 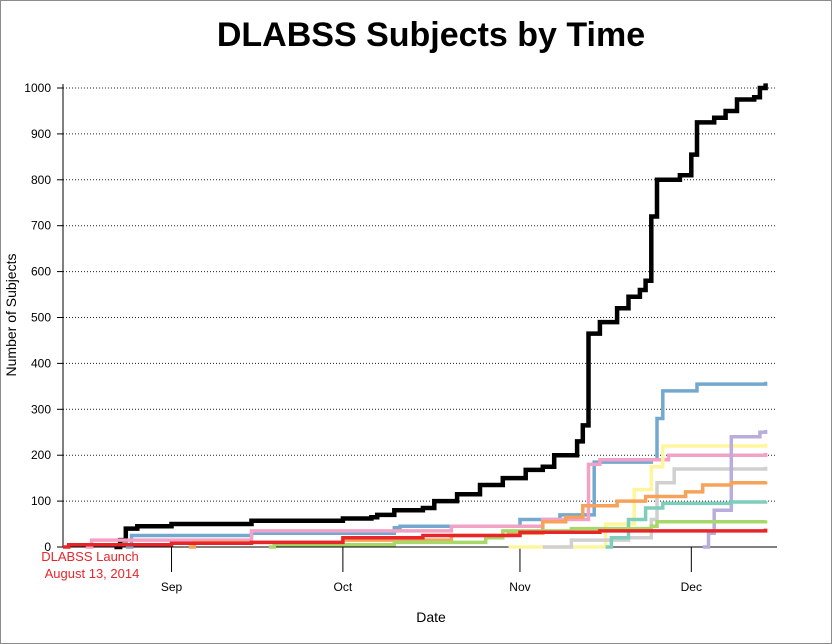 What do you see at coordinates (41, 318) in the screenshot?
I see `y-tick-label: 500` at bounding box center [41, 318].